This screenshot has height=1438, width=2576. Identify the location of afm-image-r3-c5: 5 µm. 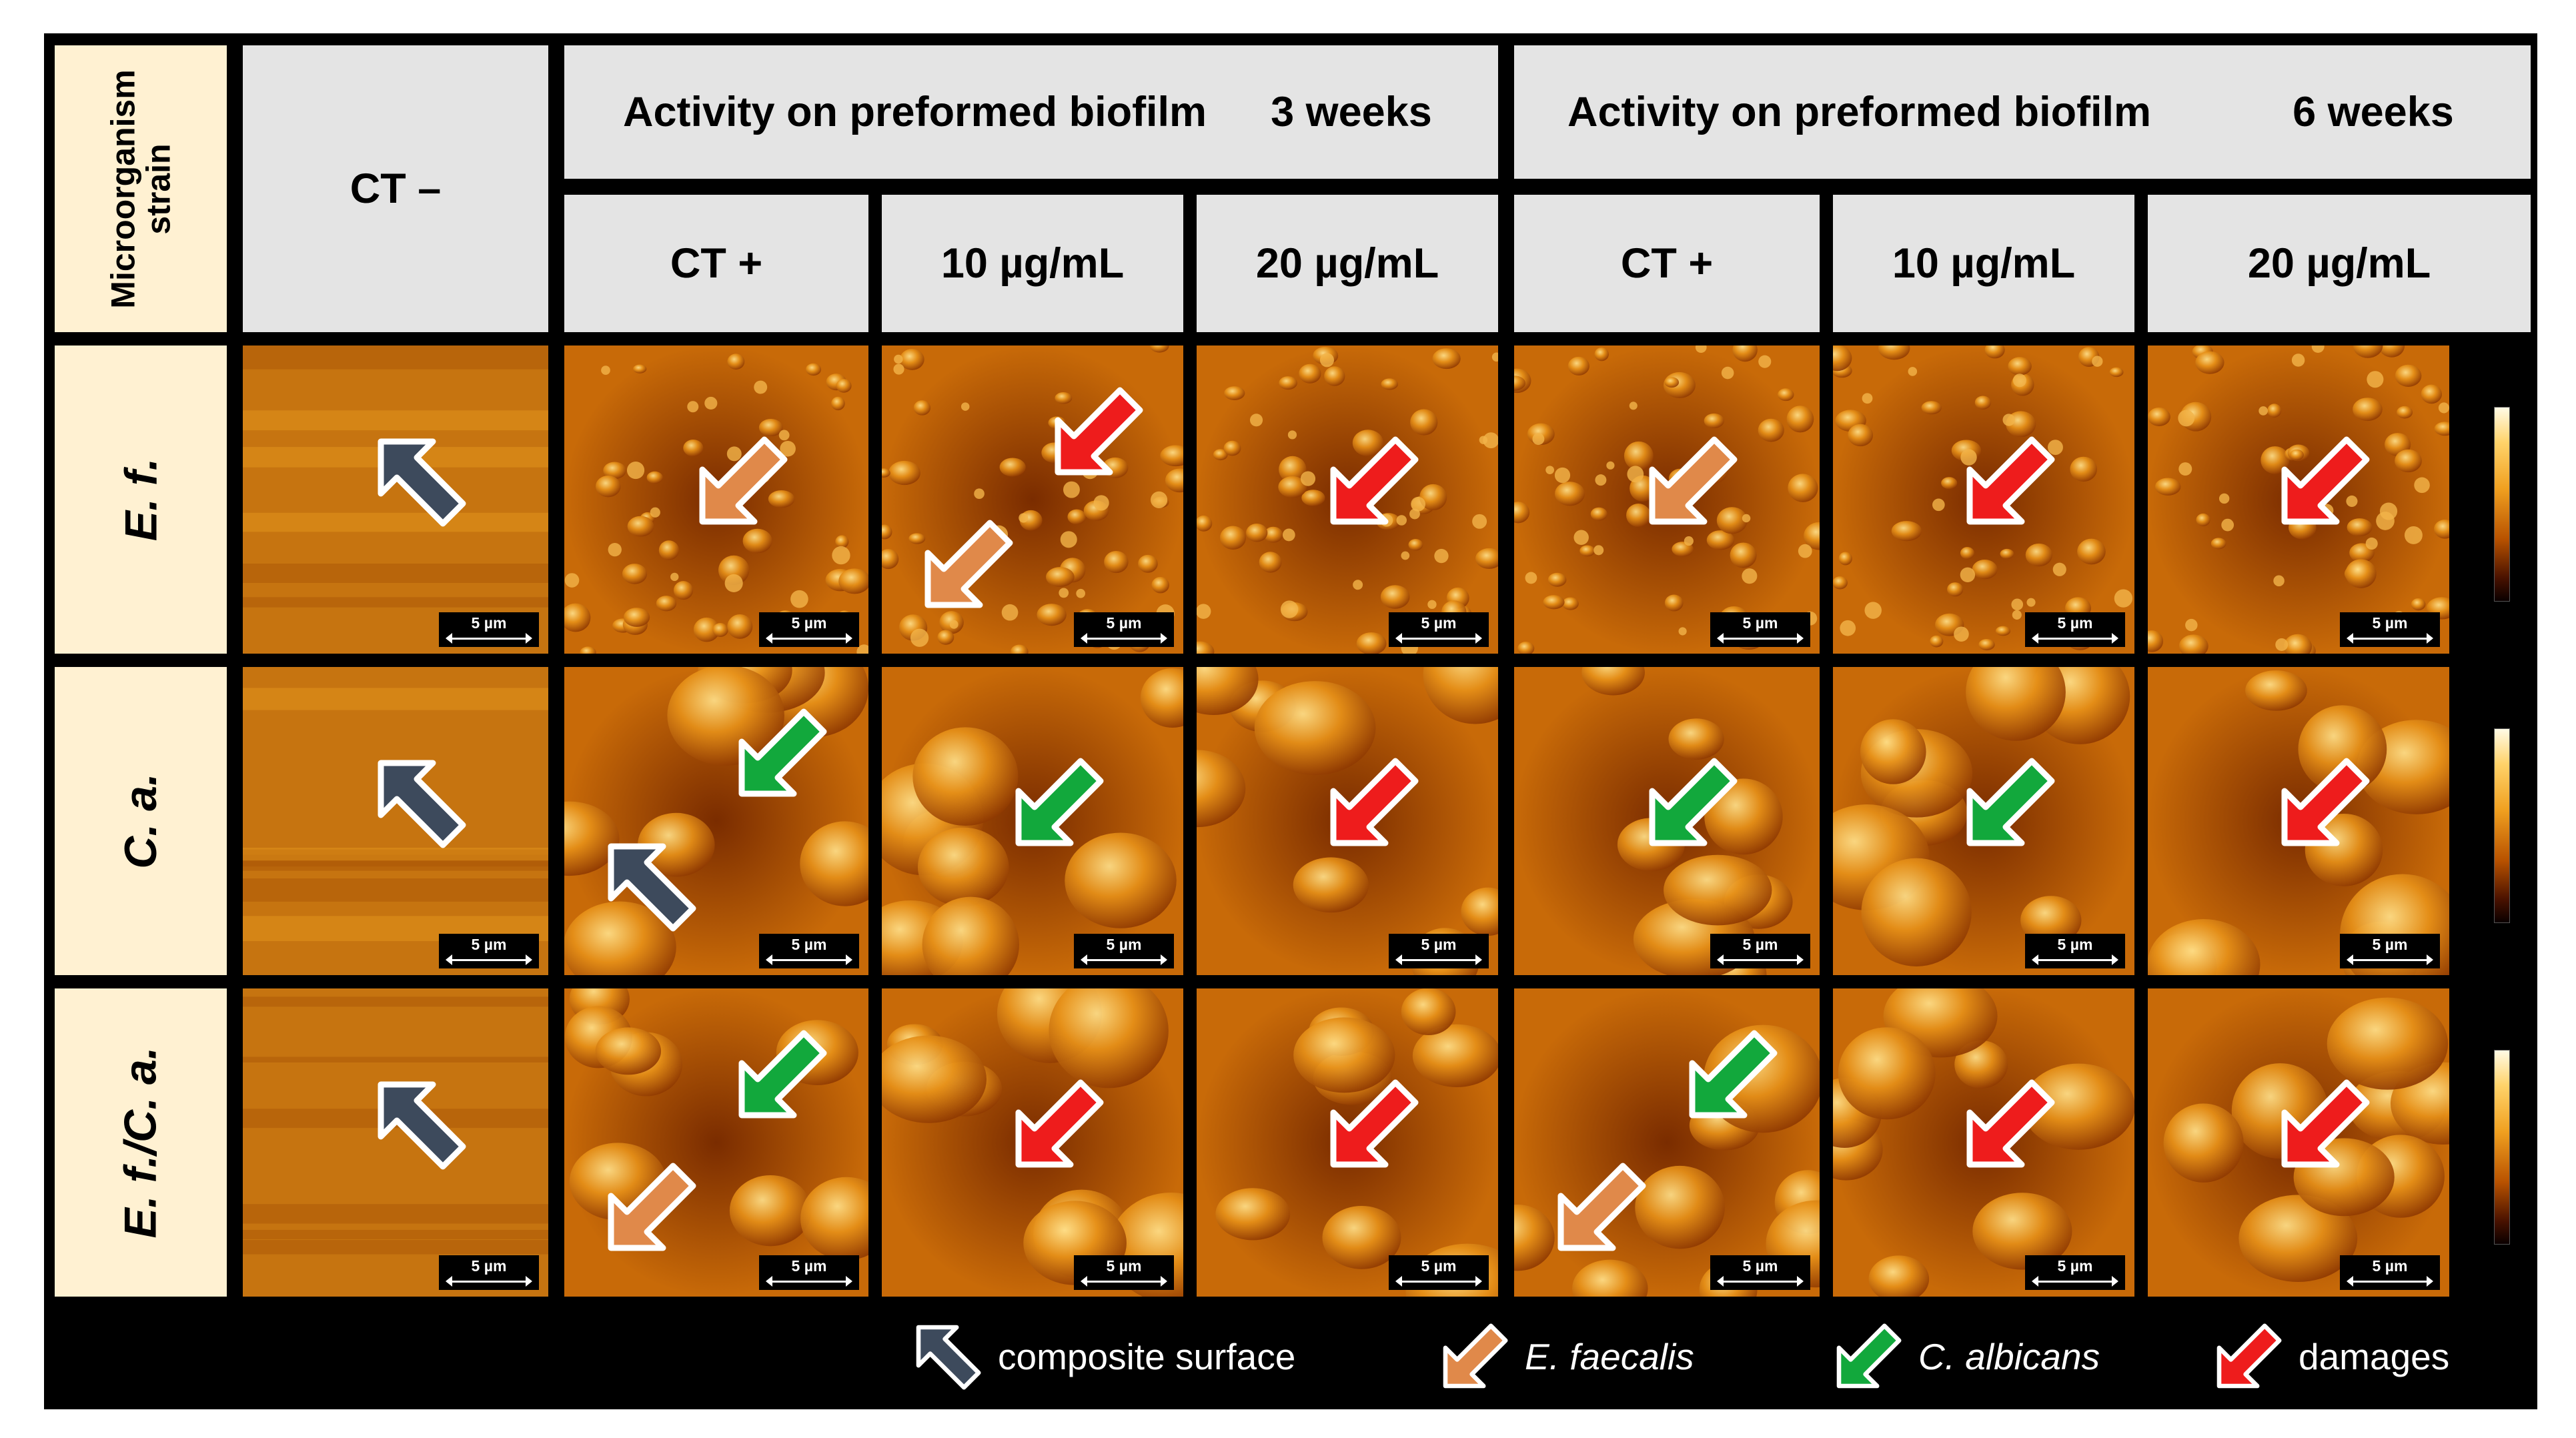
(1667, 1142).